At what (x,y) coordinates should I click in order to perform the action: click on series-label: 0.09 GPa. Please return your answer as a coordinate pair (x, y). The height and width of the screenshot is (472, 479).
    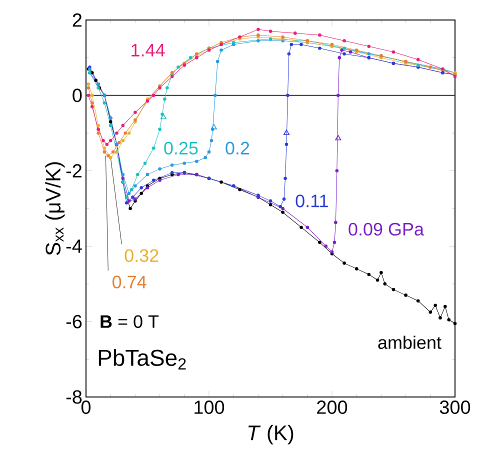
    Looking at the image, I should click on (386, 229).